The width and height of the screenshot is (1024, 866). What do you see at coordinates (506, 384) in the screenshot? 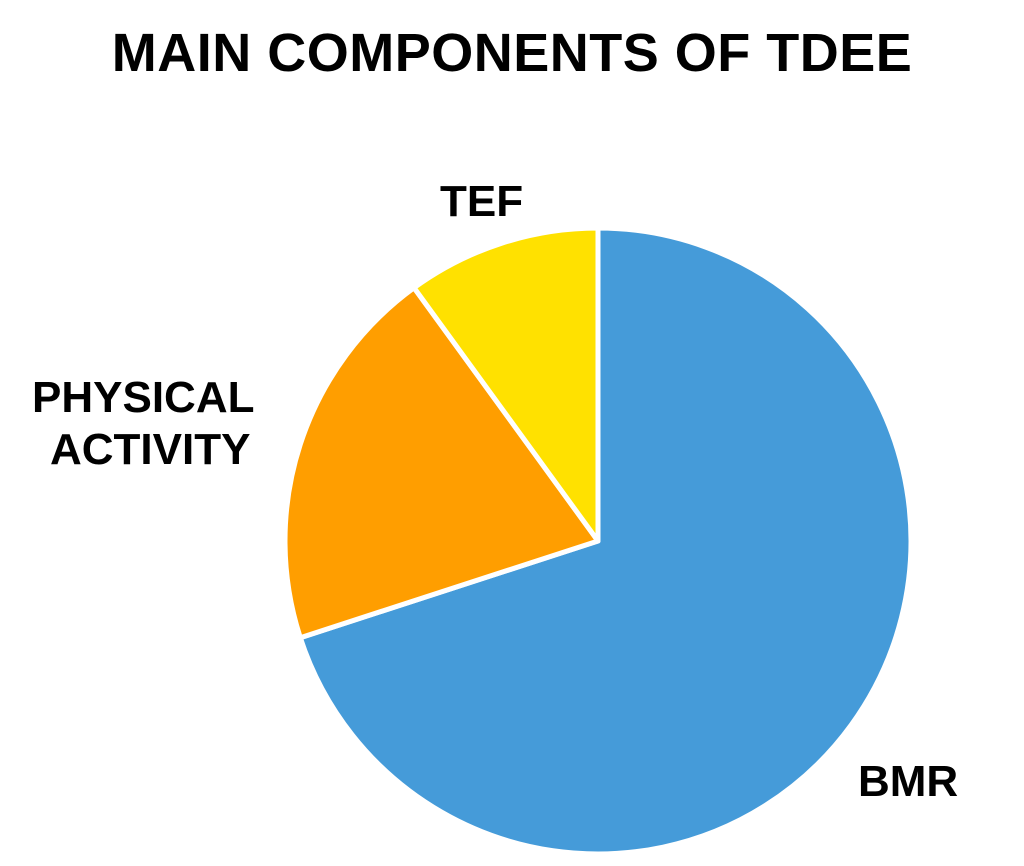
I see `pie-slice-tef` at bounding box center [506, 384].